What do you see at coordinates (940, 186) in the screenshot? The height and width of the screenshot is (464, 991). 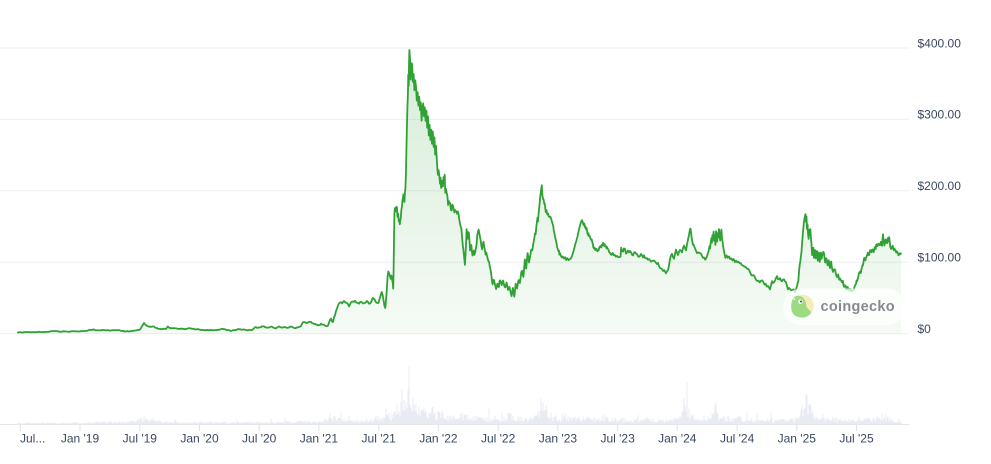 I see `svg-text: $200.00` at bounding box center [940, 186].